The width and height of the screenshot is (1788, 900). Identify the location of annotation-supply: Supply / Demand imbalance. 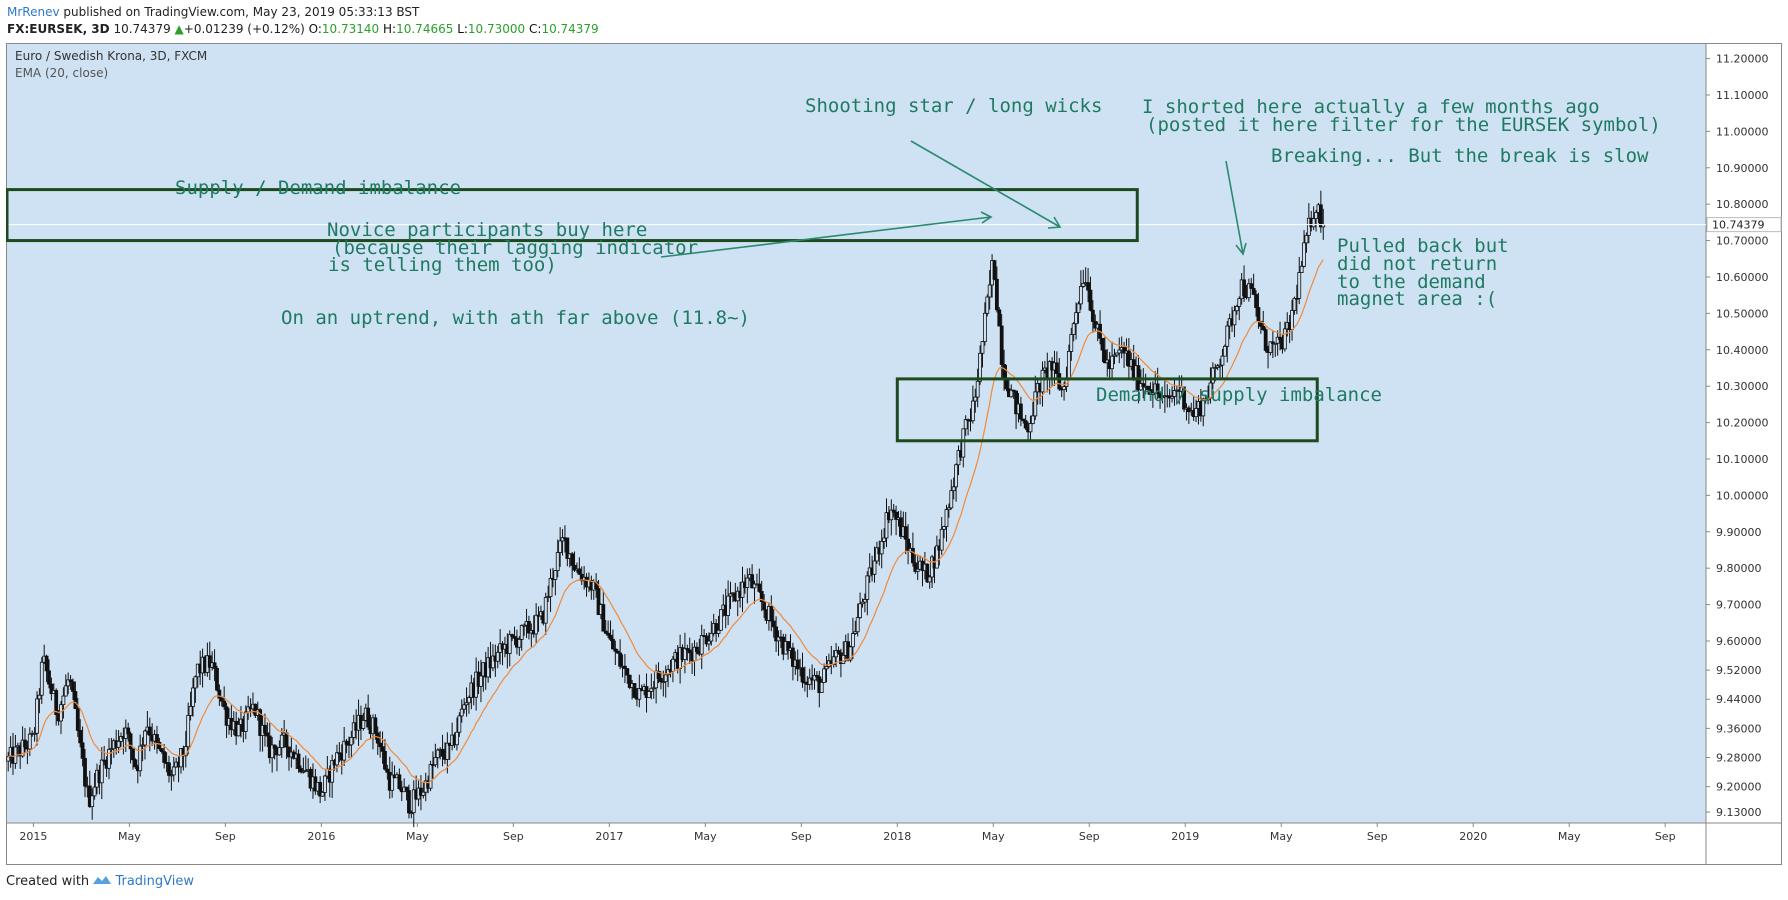
(318, 188).